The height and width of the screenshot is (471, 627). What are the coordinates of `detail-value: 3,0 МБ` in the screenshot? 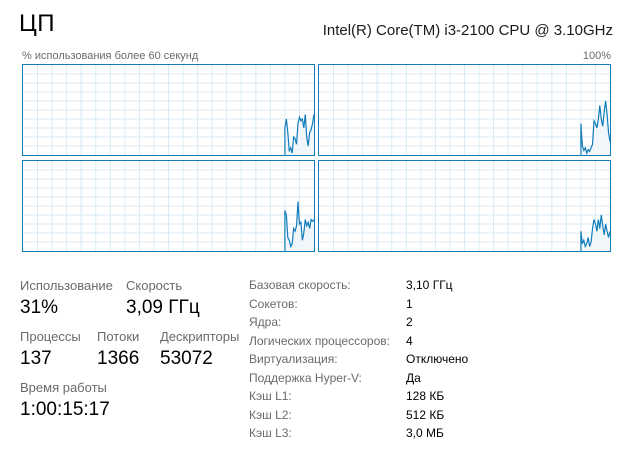 It's located at (425, 433).